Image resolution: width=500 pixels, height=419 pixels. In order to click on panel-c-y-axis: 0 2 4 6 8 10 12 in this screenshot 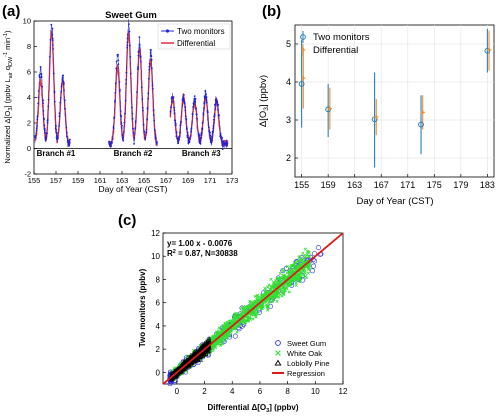, I will do `click(158, 303)`.